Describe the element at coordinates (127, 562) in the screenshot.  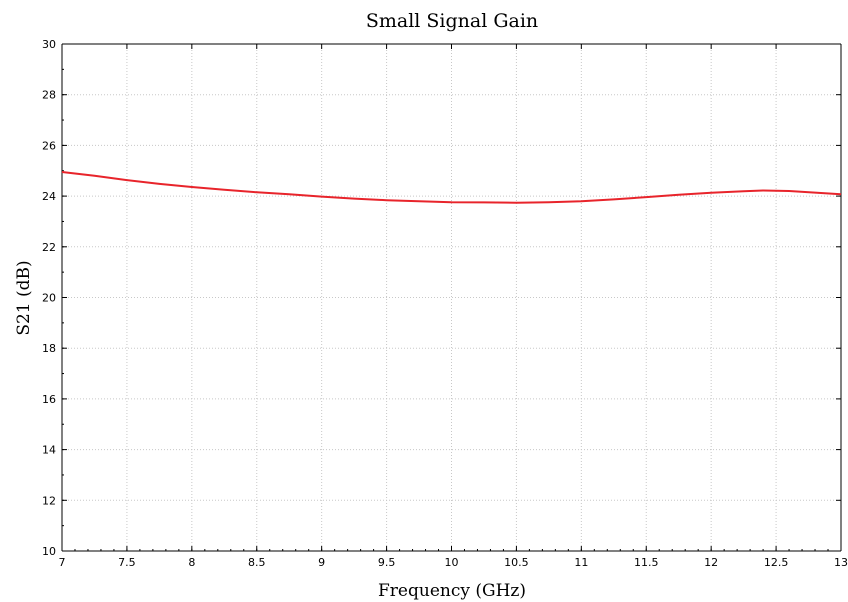
I see `x-tick-label: 7.5` at that location.